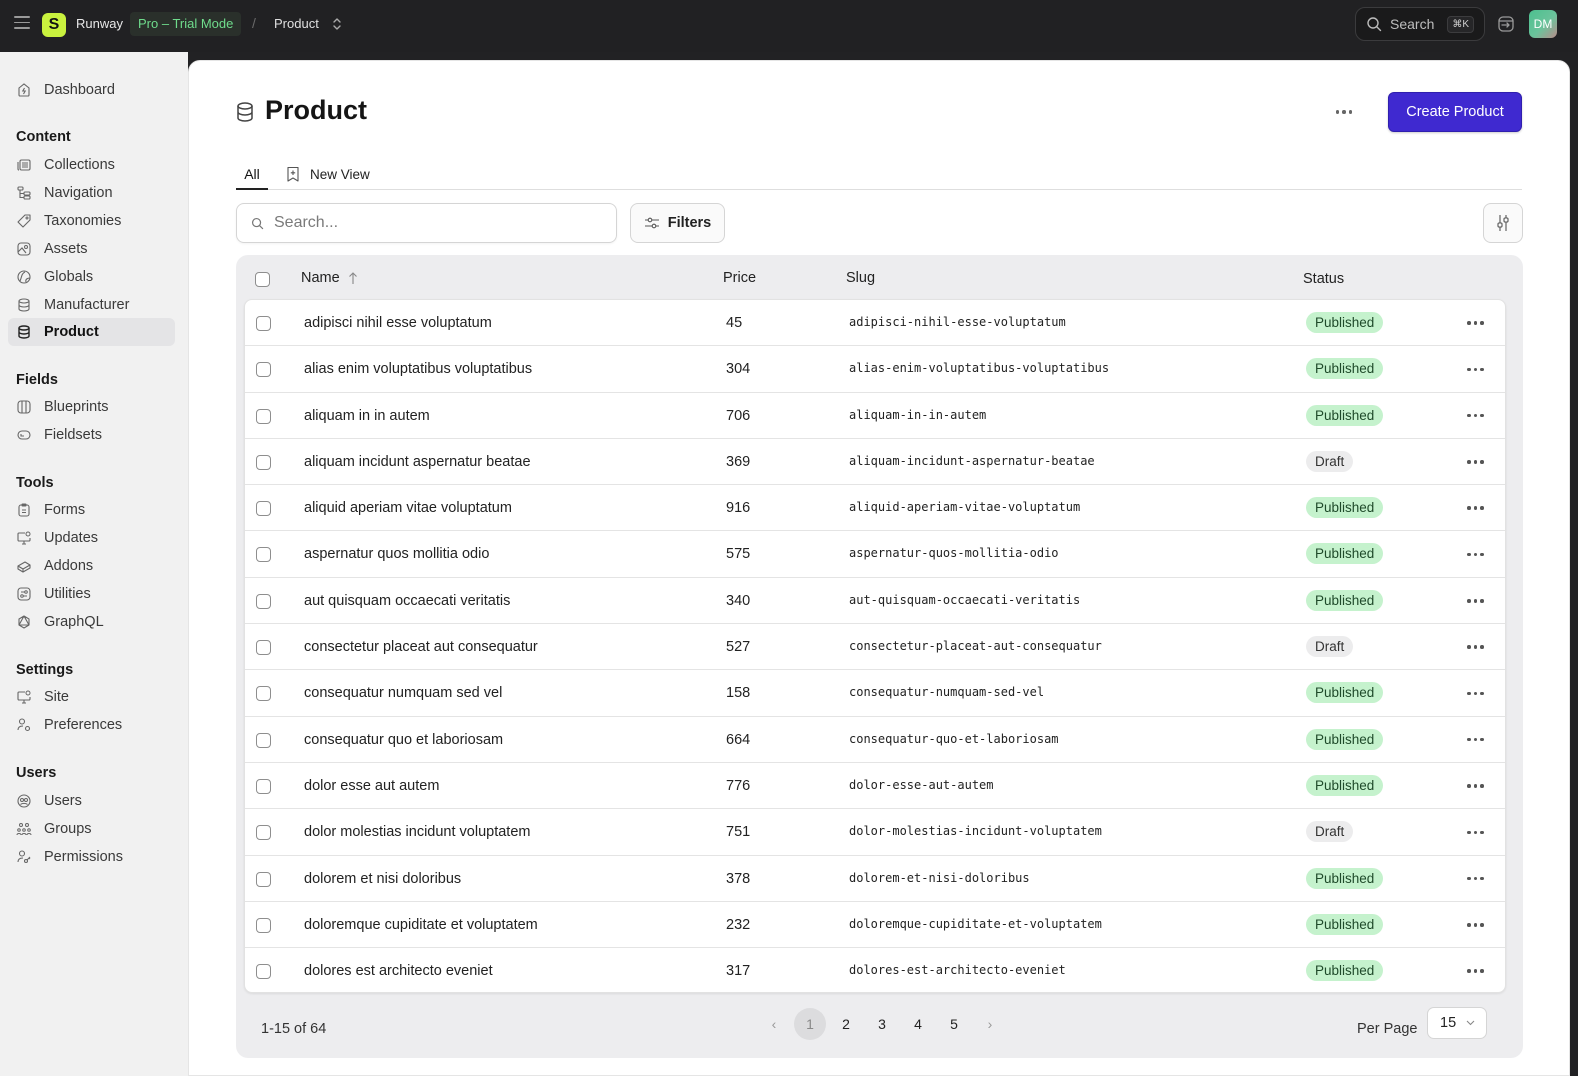  I want to click on sidebar-item-preferences: Preferences, so click(91, 725).